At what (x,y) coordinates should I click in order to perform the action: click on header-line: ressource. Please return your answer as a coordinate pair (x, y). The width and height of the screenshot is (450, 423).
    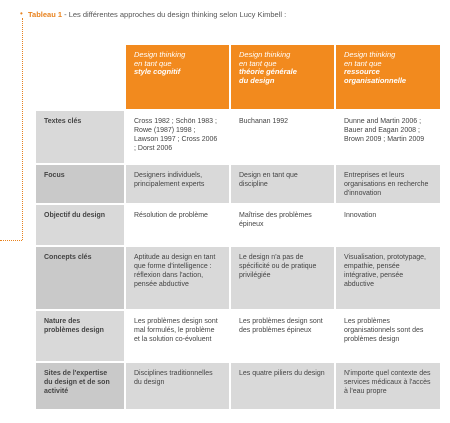
    Looking at the image, I should click on (362, 71).